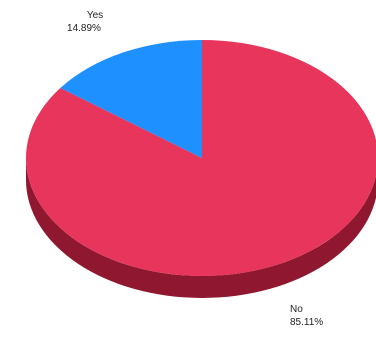  What do you see at coordinates (306, 322) in the screenshot?
I see `slice-value-no: 85.11%` at bounding box center [306, 322].